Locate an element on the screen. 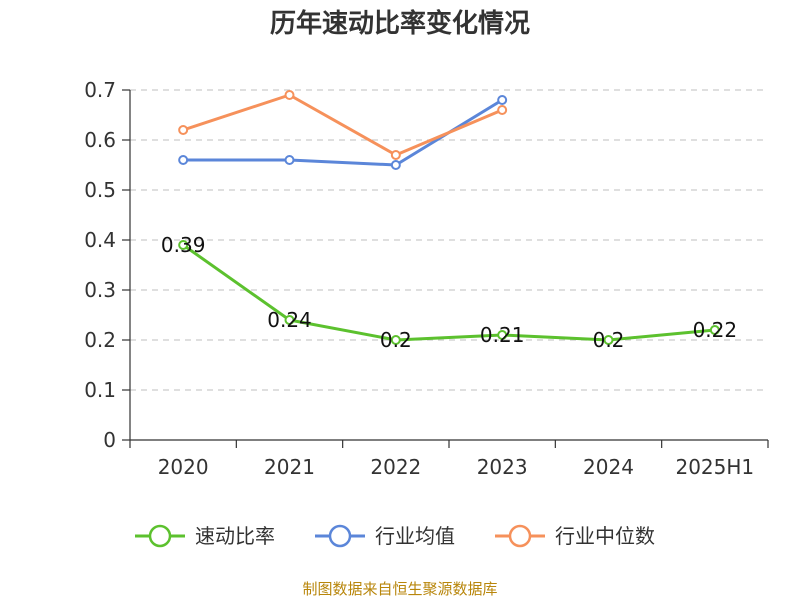  x-tick-label: 2022 is located at coordinates (395, 467).